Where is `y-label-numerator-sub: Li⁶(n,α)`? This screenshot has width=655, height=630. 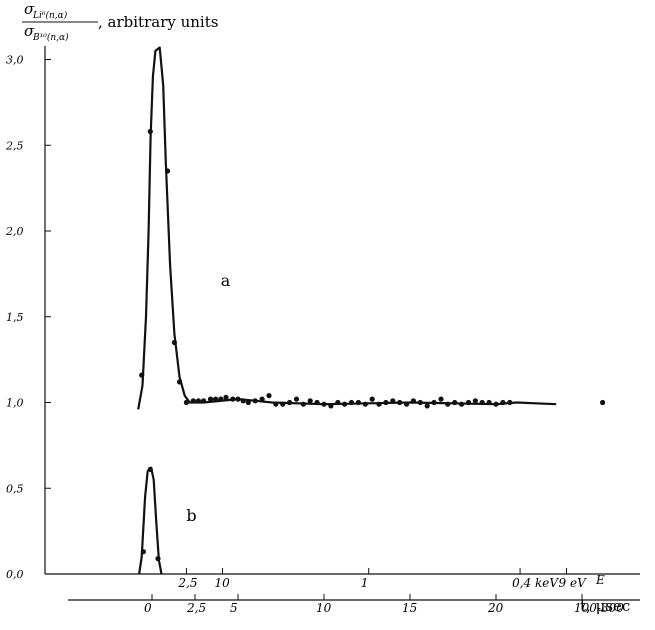
y-label-numerator-sub: Li⁶(n,α) is located at coordinates (50, 15).